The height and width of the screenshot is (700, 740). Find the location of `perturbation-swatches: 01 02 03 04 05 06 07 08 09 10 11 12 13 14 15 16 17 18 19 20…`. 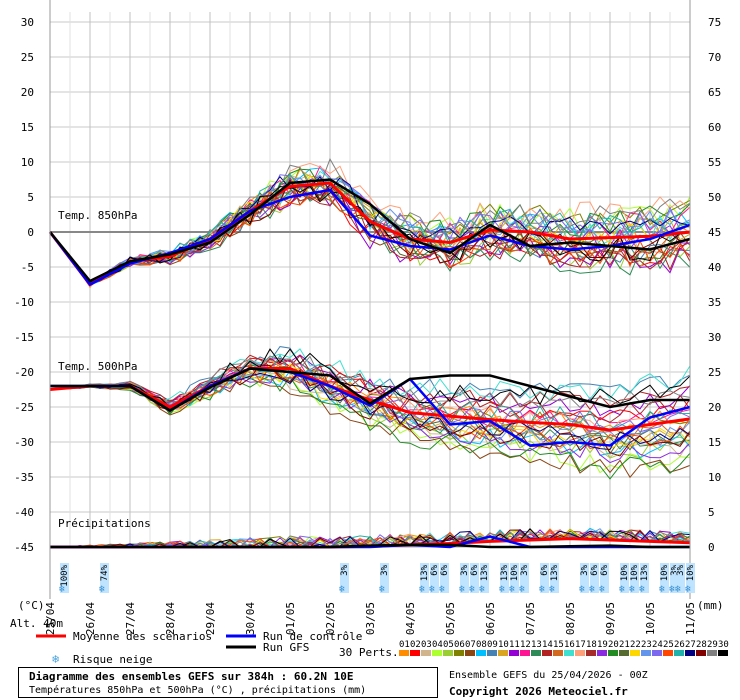

perturbation-swatches: 01 02 03 04 05 06 07 08 09 10 11 12 13 14 15 16 17 18 19 20… is located at coordinates (564, 648).